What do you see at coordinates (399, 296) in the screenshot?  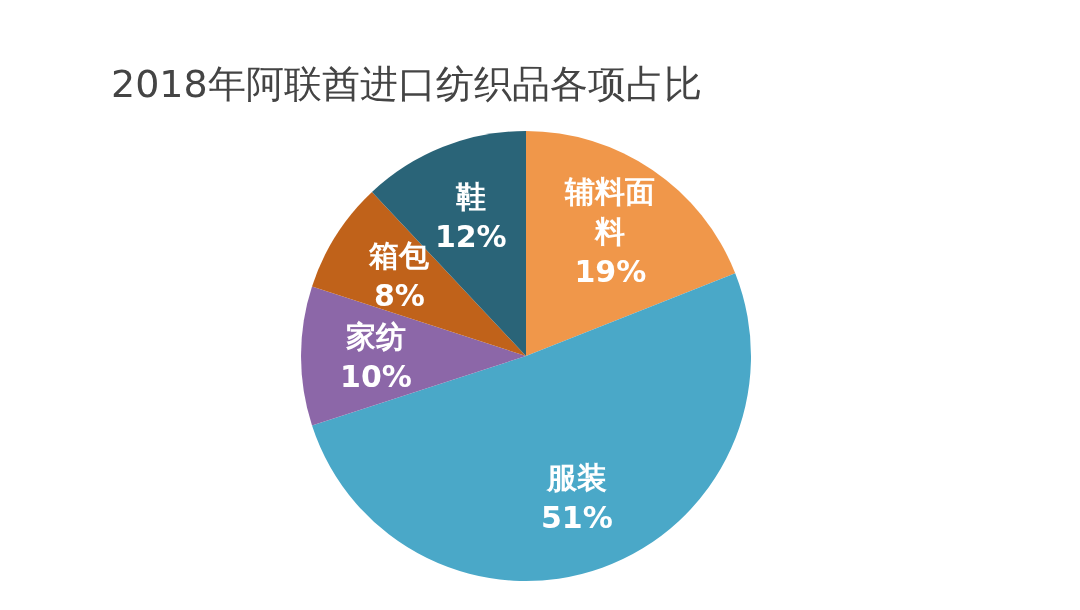 I see `data-label: 8%` at bounding box center [399, 296].